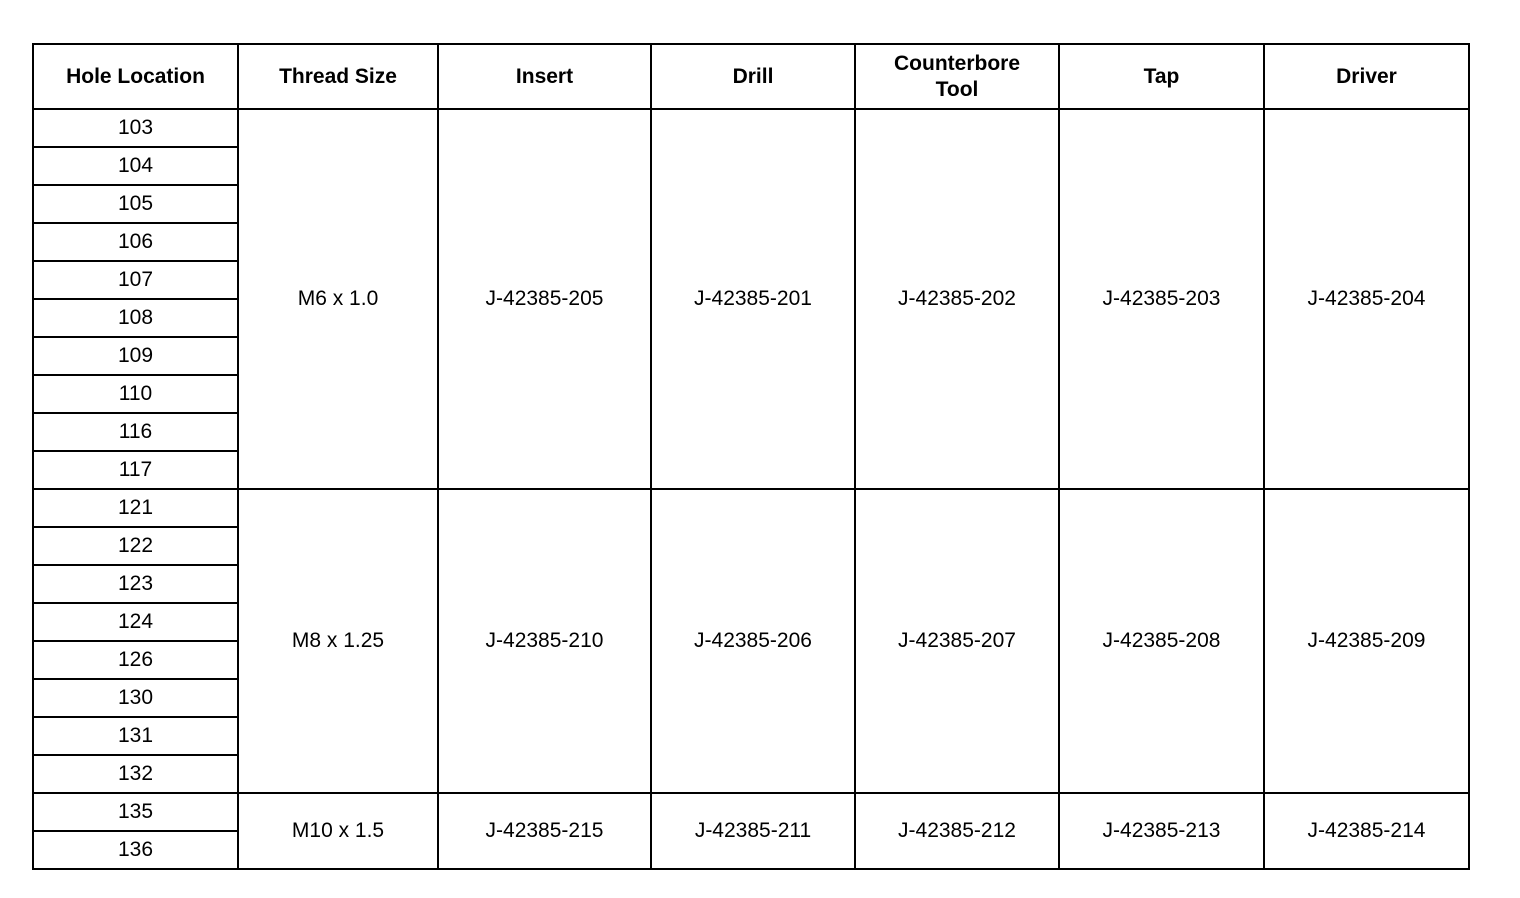 The height and width of the screenshot is (898, 1520). I want to click on insert-cell: J-42385-210, so click(544, 641).